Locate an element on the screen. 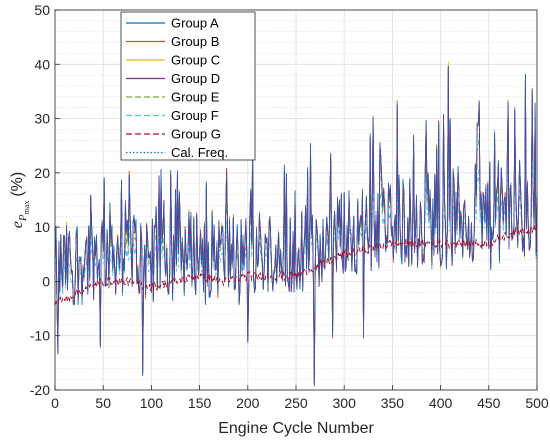 The width and height of the screenshot is (550, 440). x-tick-label: 200 is located at coordinates (248, 403).